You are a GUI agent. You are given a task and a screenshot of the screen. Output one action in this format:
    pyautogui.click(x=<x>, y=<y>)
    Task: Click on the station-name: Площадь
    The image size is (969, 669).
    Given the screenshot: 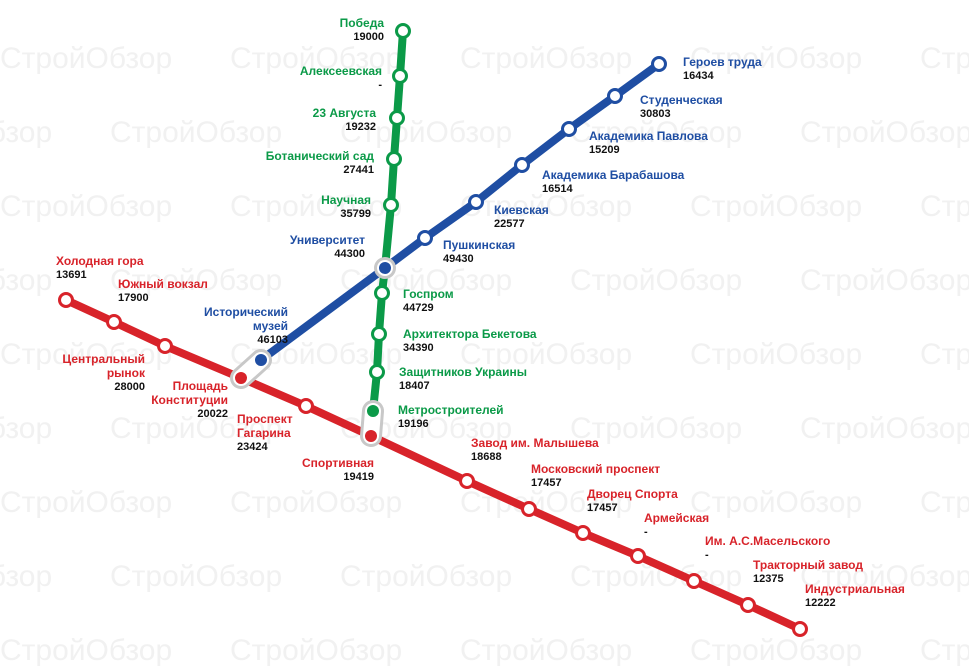 What is the action you would take?
    pyautogui.click(x=200, y=386)
    